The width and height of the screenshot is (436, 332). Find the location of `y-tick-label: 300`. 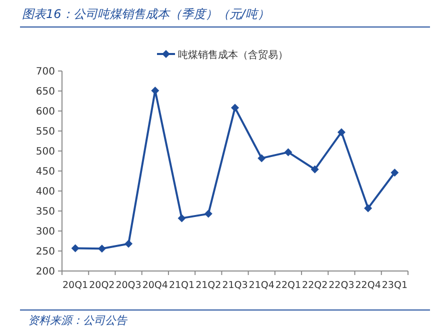

y-tick-label: 300 is located at coordinates (45, 232).